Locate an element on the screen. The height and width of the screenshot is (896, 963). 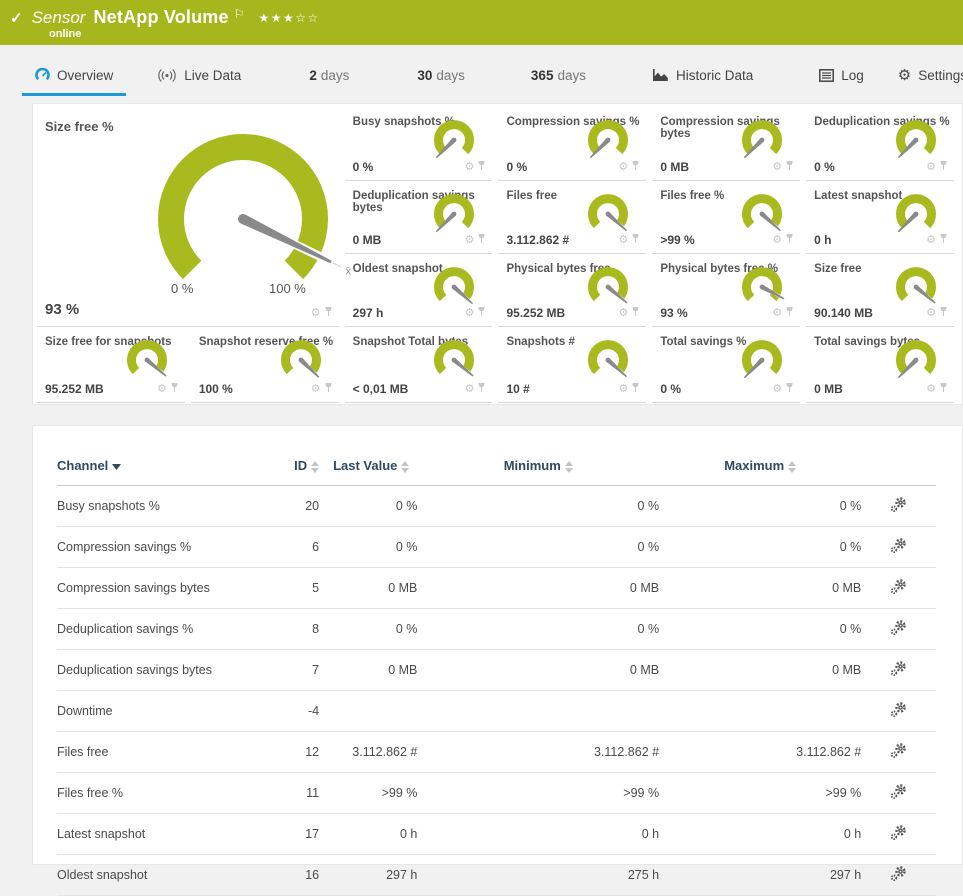
gauge-tile: Files free % >99 % ⚙ is located at coordinates (726, 217).